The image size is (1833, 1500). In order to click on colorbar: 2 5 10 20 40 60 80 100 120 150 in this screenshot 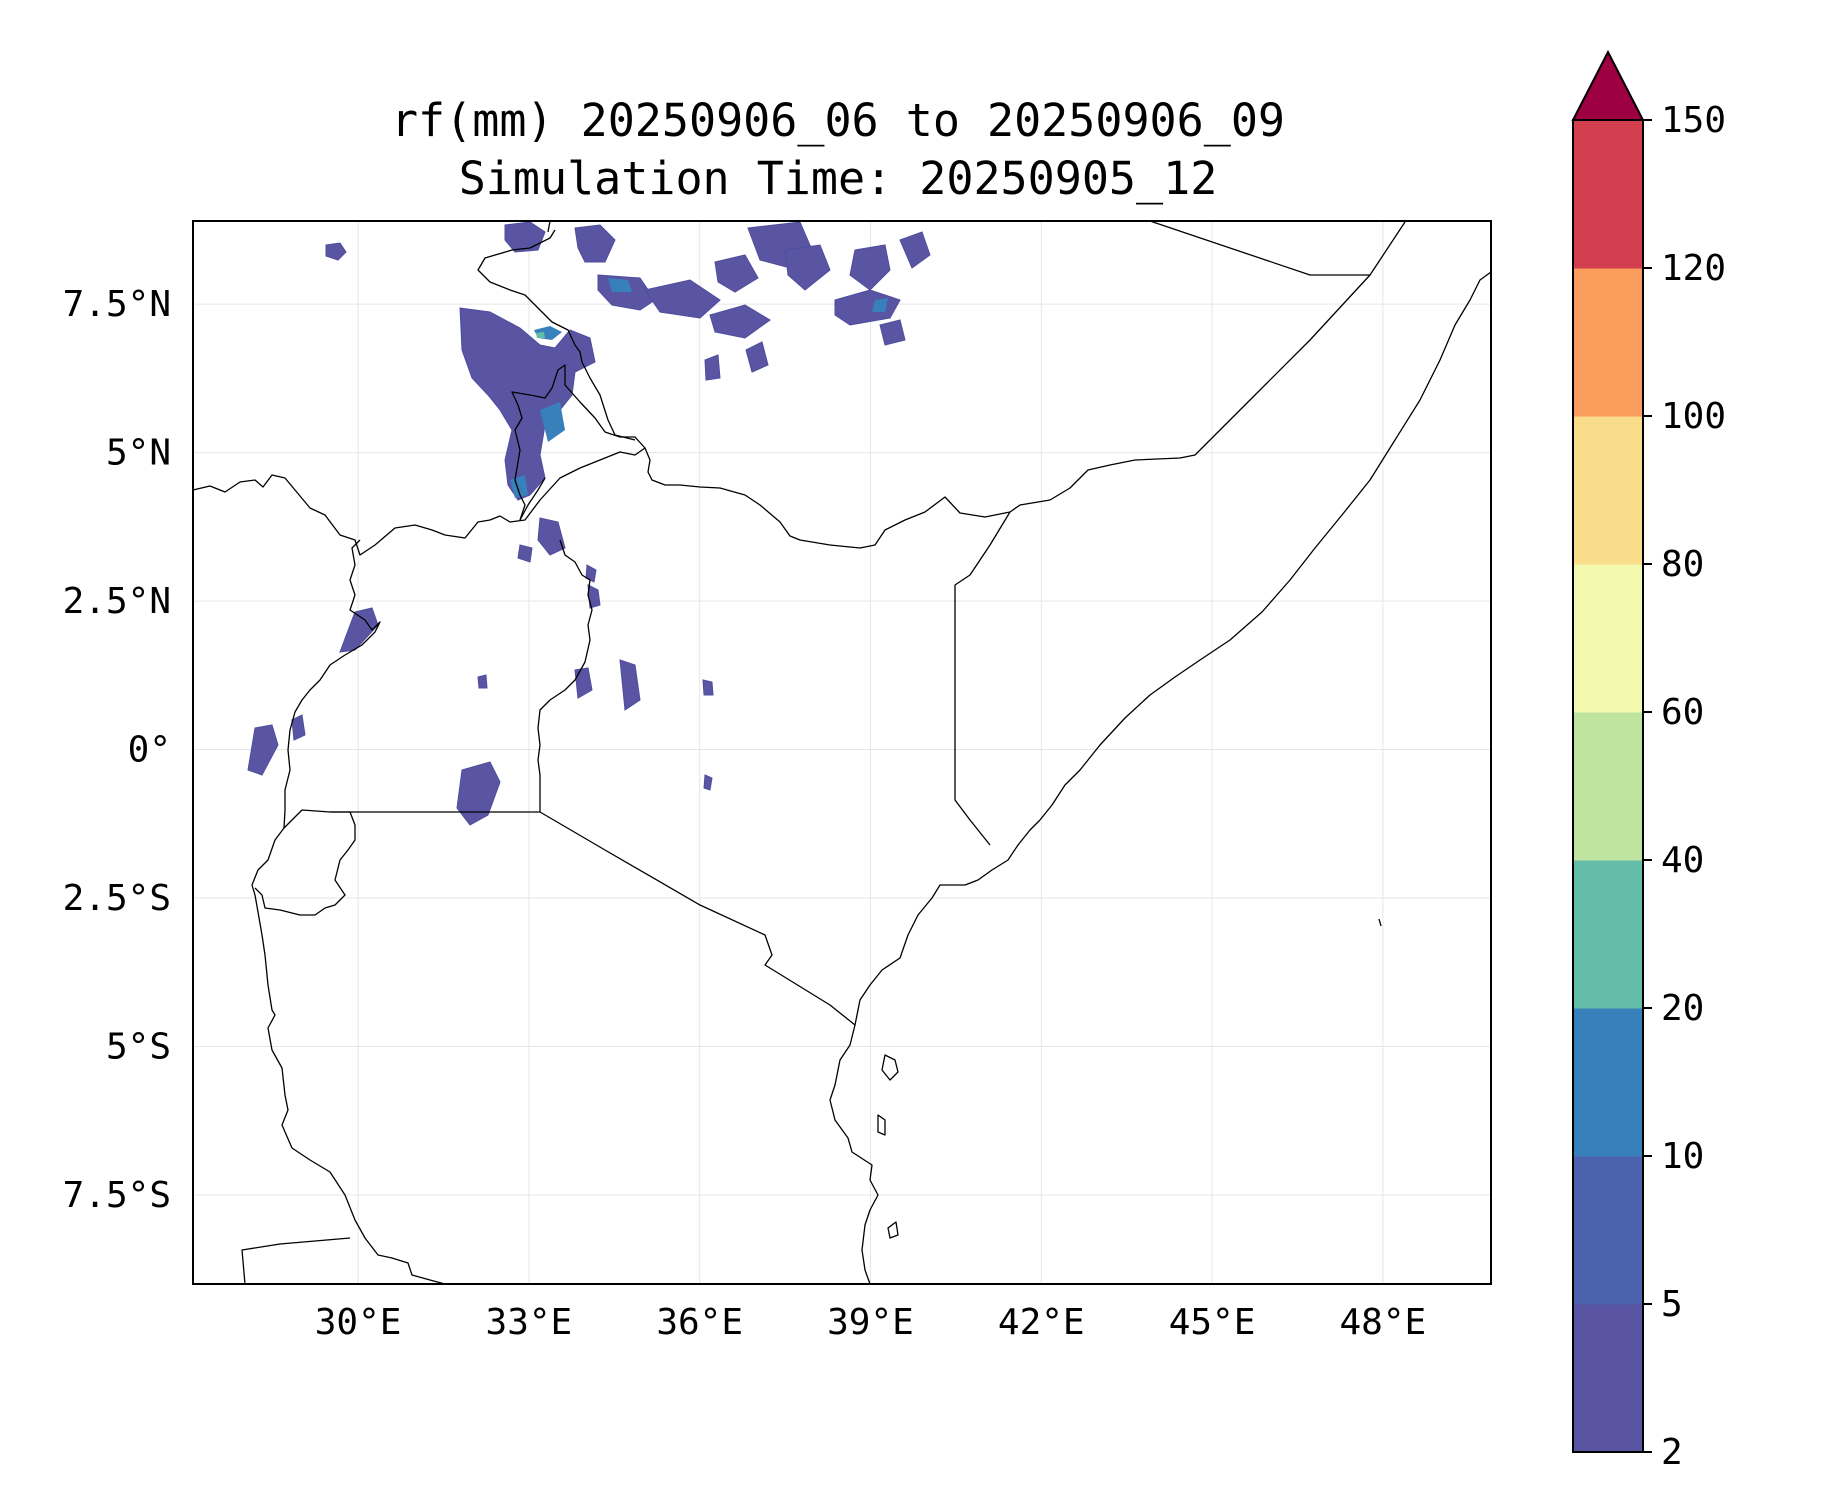, I will do `click(1648, 761)`.